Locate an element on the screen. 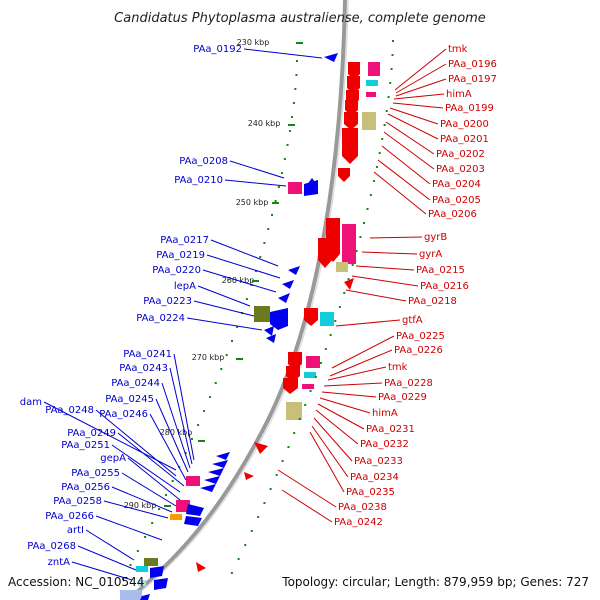 This screenshot has height=600, width=600. forward-gene-label: PAa_0228 is located at coordinates (408, 383).